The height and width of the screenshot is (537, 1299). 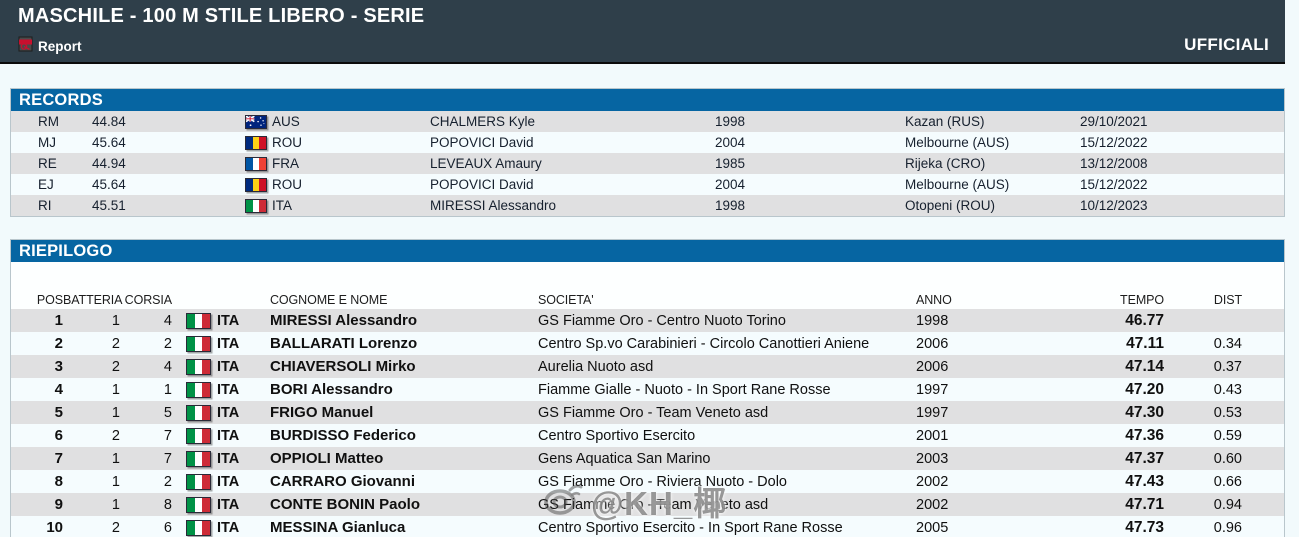 I want to click on result-club: Centro Sportivo Esercito, so click(x=617, y=435).